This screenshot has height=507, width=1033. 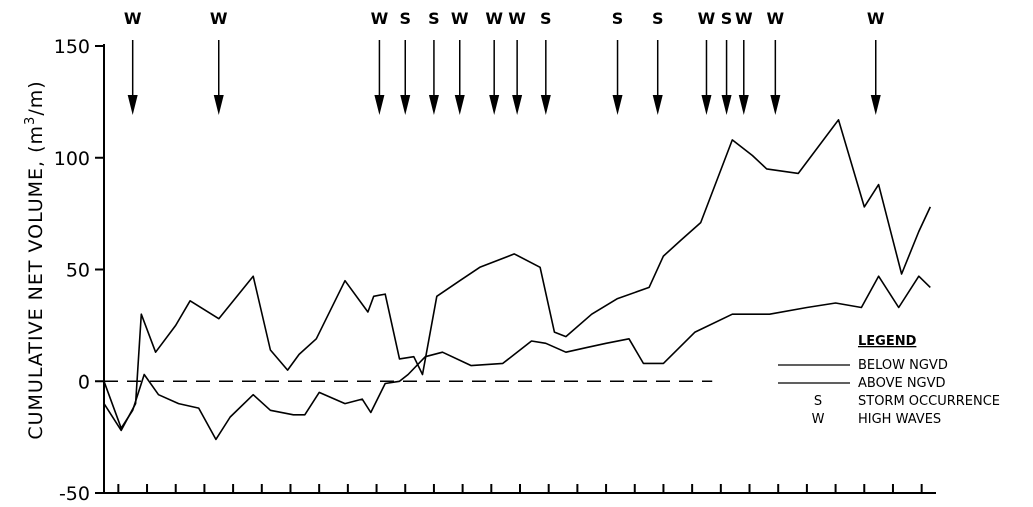 I want to click on legend-title: LEGEND, so click(x=887, y=341).